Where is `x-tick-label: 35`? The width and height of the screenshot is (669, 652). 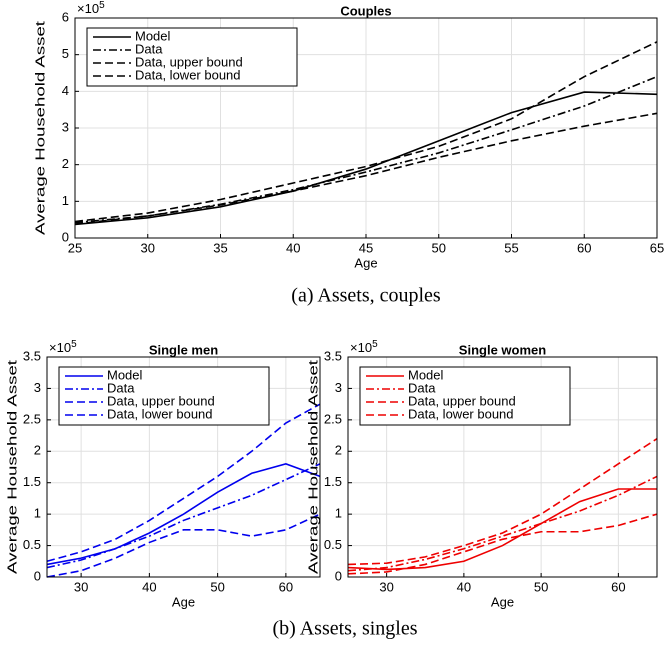
x-tick-label: 35 is located at coordinates (220, 247).